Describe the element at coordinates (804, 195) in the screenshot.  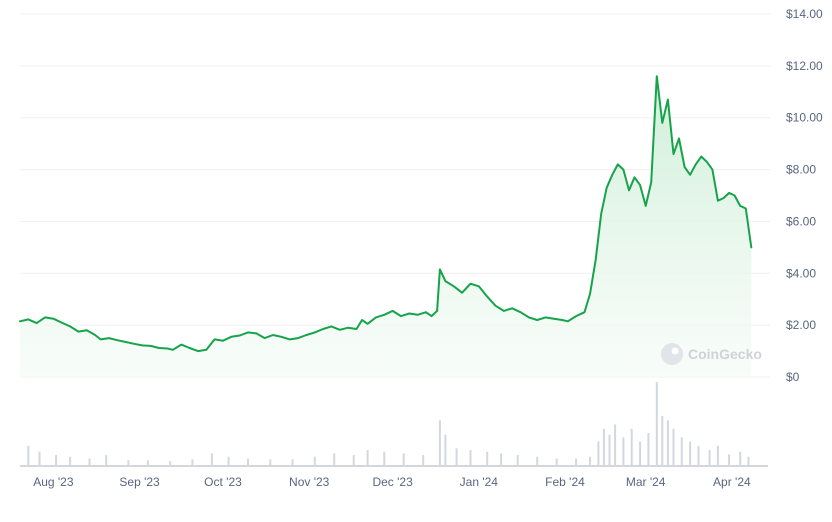
I see `y-axis: $0 $2.00 $4.00 $6.00 $8.00 $10.00 $12.00 $14.00` at that location.